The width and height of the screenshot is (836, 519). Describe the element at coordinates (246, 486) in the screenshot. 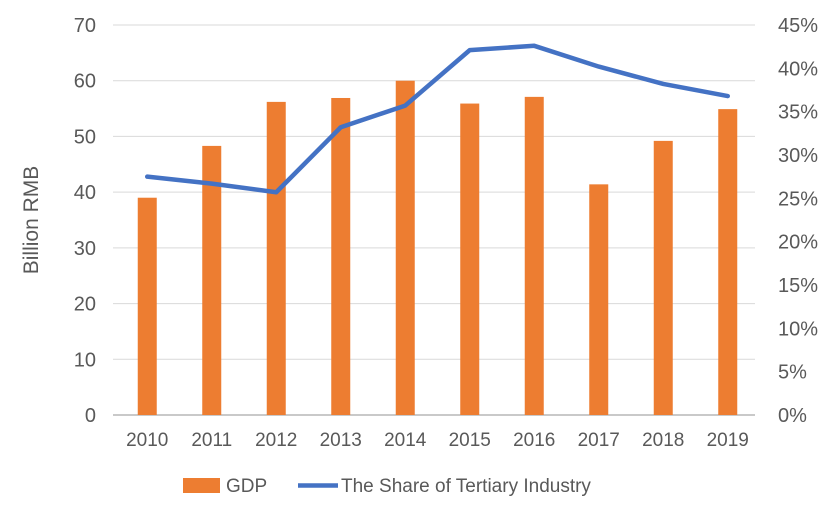

I see `gdp-legend-label: GDP` at that location.